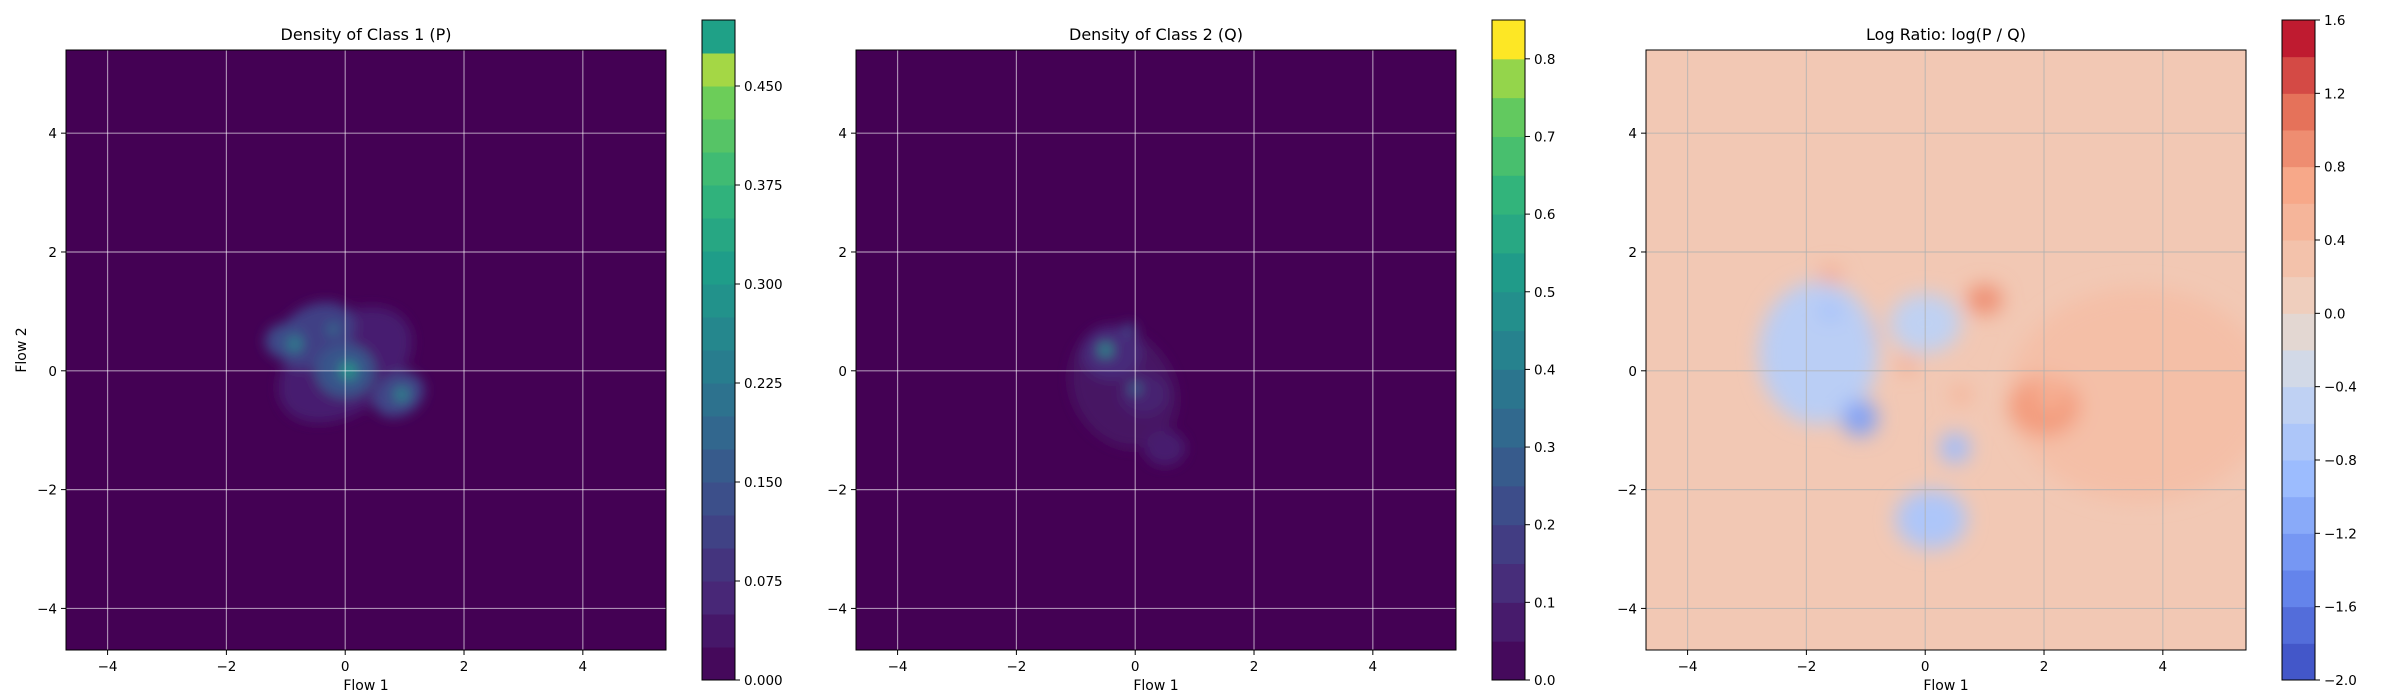 The height and width of the screenshot is (700, 2400). Describe the element at coordinates (1544, 137) in the screenshot. I see `colorbar-tick-label: 0.7` at that location.